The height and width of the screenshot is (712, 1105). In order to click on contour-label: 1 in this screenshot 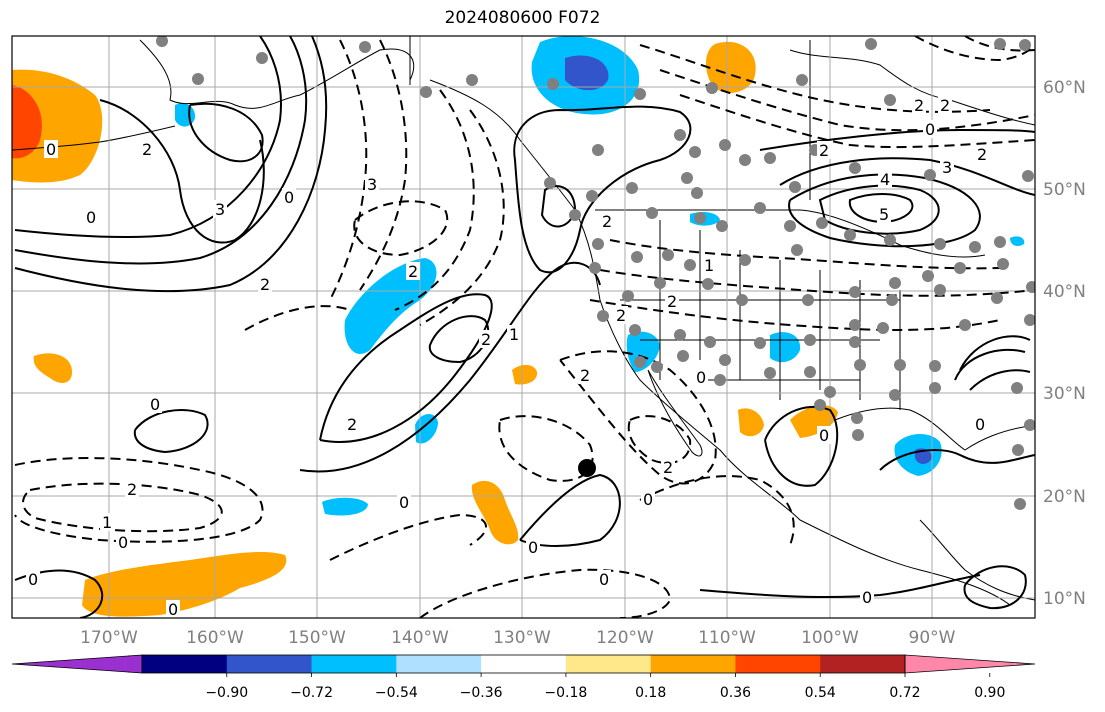, I will do `click(709, 265)`.